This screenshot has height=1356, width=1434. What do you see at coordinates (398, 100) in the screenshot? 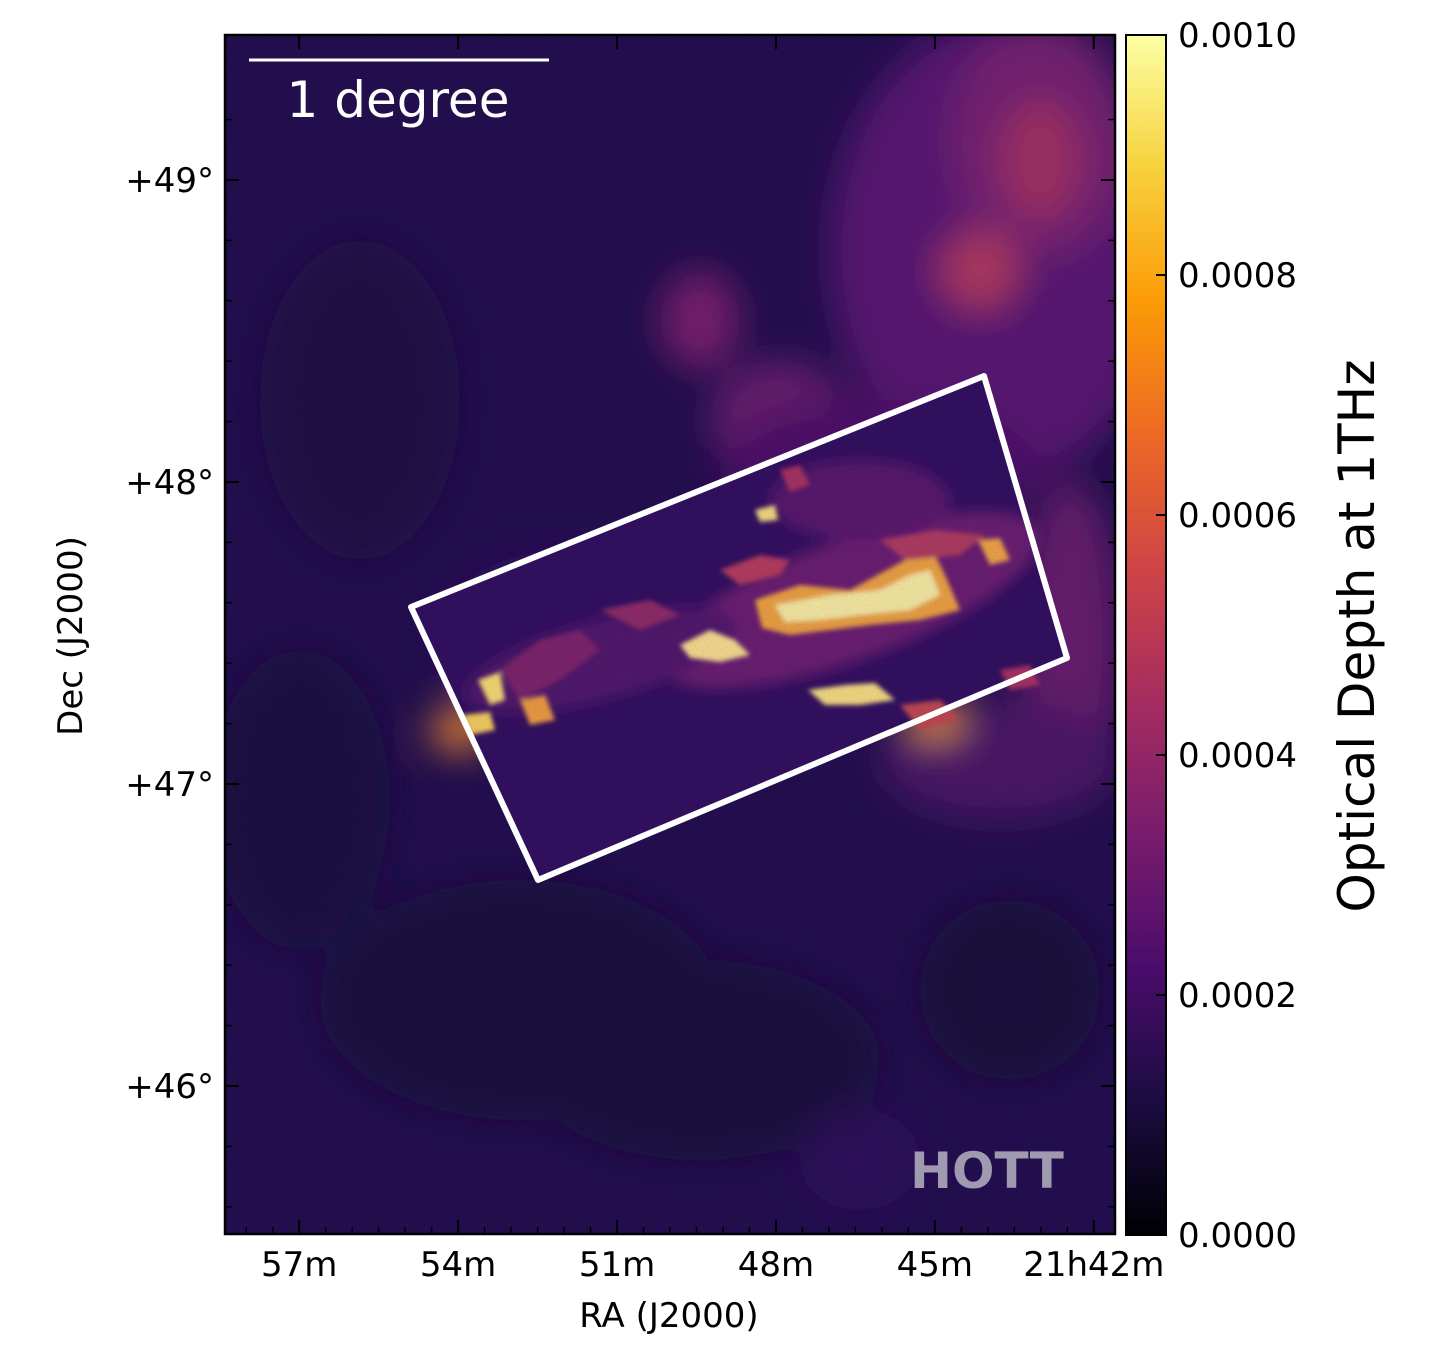
I see `scale-bar-label: 1 degree` at bounding box center [398, 100].